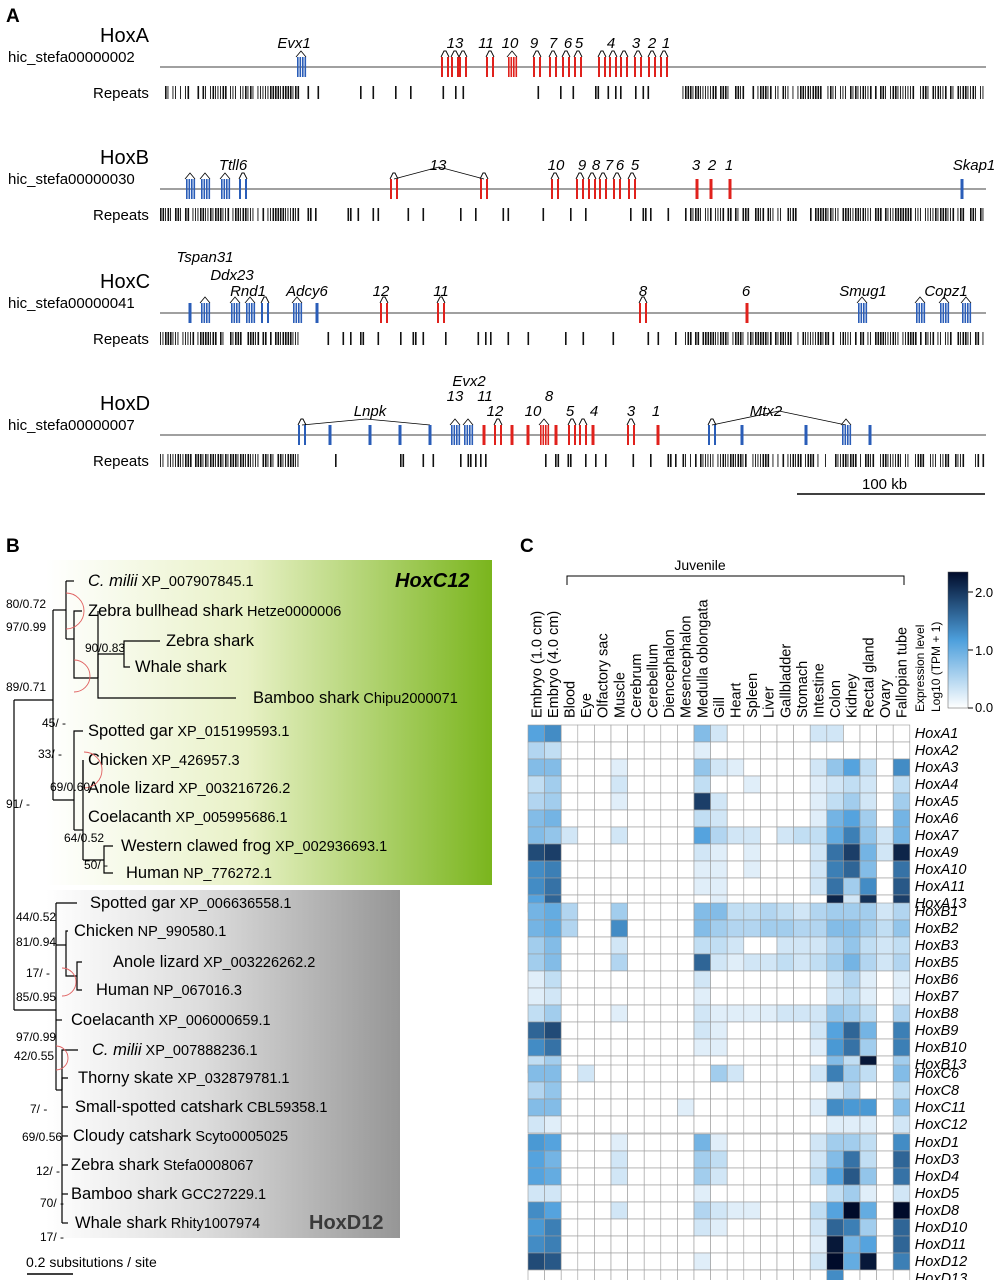 This screenshot has width=1003, height=1280. I want to click on tree-branch, so click(166, 688).